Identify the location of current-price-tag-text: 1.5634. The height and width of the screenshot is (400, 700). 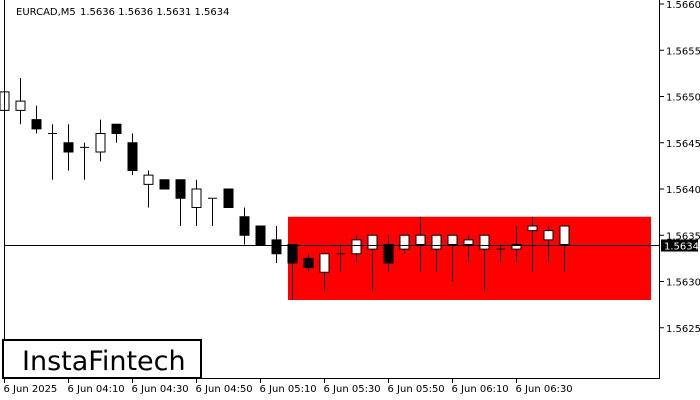
(681, 247).